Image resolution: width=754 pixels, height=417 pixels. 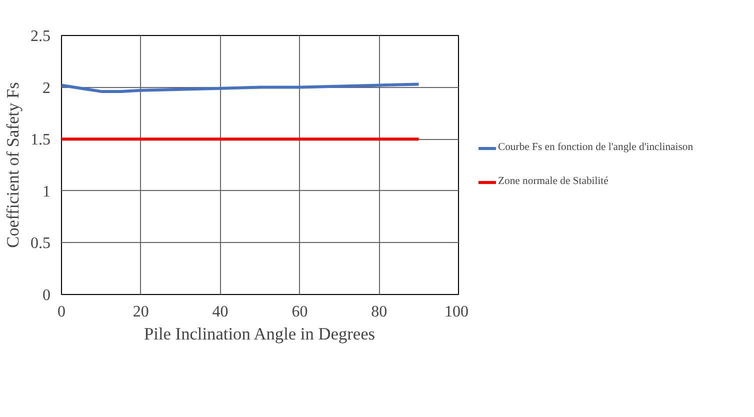 What do you see at coordinates (46, 295) in the screenshot?
I see `y-tick-label: 0` at bounding box center [46, 295].